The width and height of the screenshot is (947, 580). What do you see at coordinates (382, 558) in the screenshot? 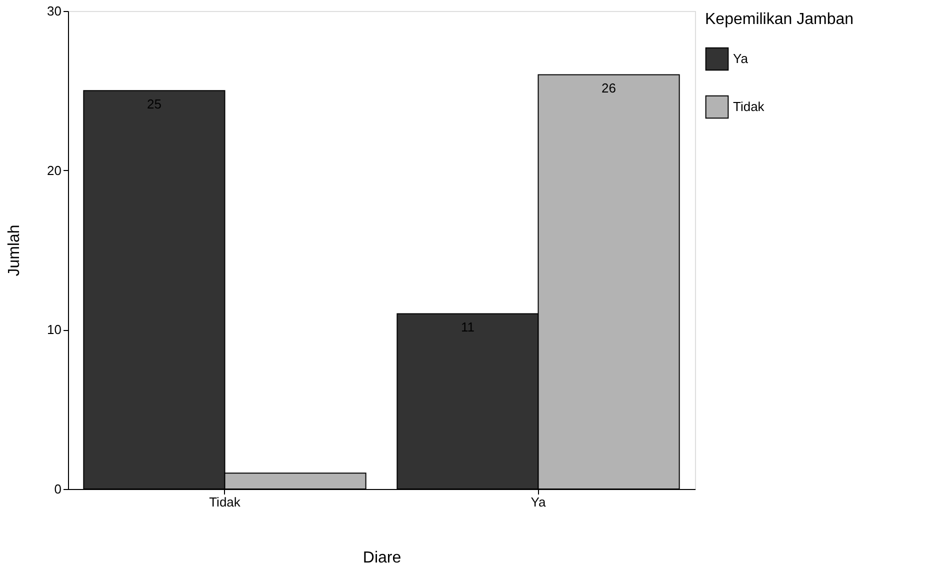
I see `x-axis-title: Diare` at bounding box center [382, 558].